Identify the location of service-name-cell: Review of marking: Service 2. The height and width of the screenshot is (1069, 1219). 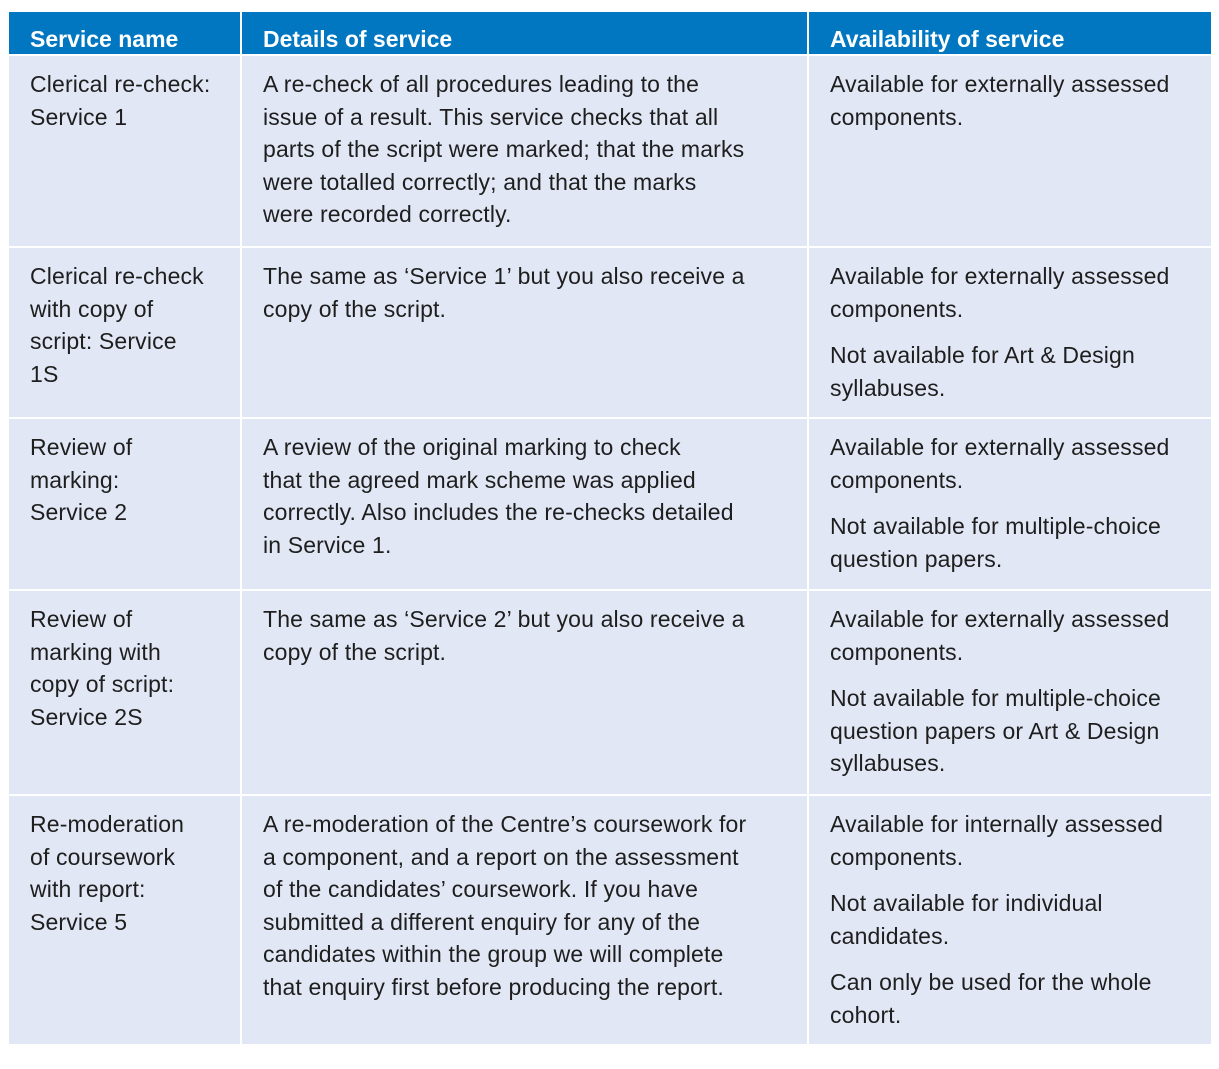
(124, 504).